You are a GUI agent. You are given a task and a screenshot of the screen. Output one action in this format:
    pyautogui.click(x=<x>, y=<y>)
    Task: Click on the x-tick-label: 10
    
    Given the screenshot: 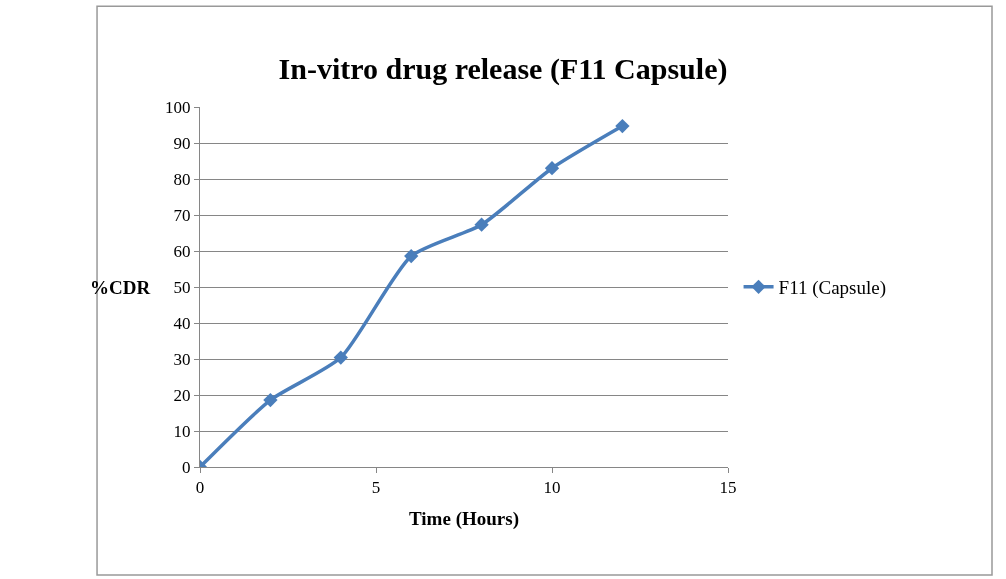 What is the action you would take?
    pyautogui.click(x=552, y=488)
    